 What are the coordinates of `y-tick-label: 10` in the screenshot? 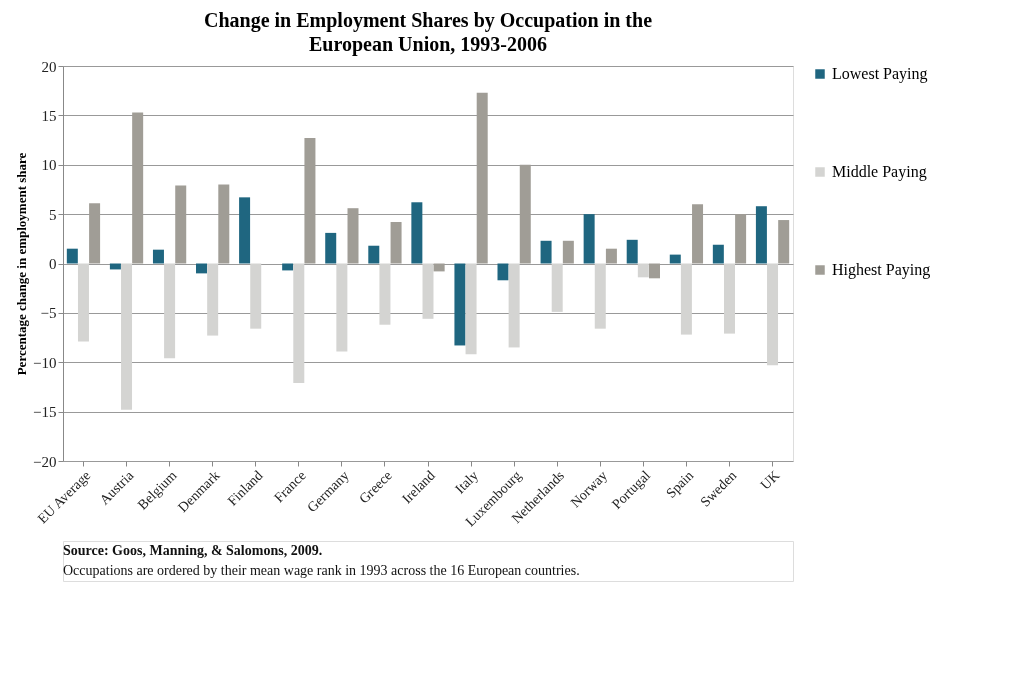 It's located at (49, 165).